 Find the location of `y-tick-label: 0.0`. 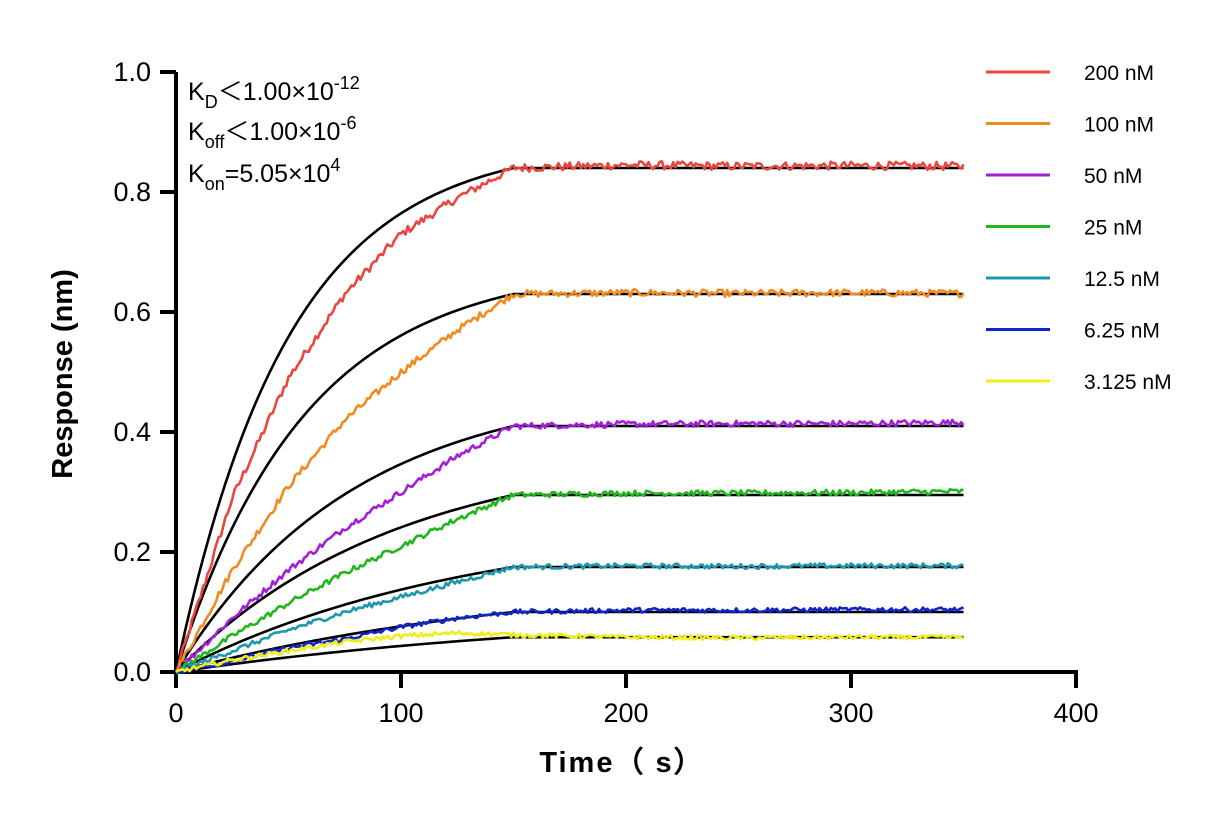

y-tick-label: 0.0 is located at coordinates (132, 672).